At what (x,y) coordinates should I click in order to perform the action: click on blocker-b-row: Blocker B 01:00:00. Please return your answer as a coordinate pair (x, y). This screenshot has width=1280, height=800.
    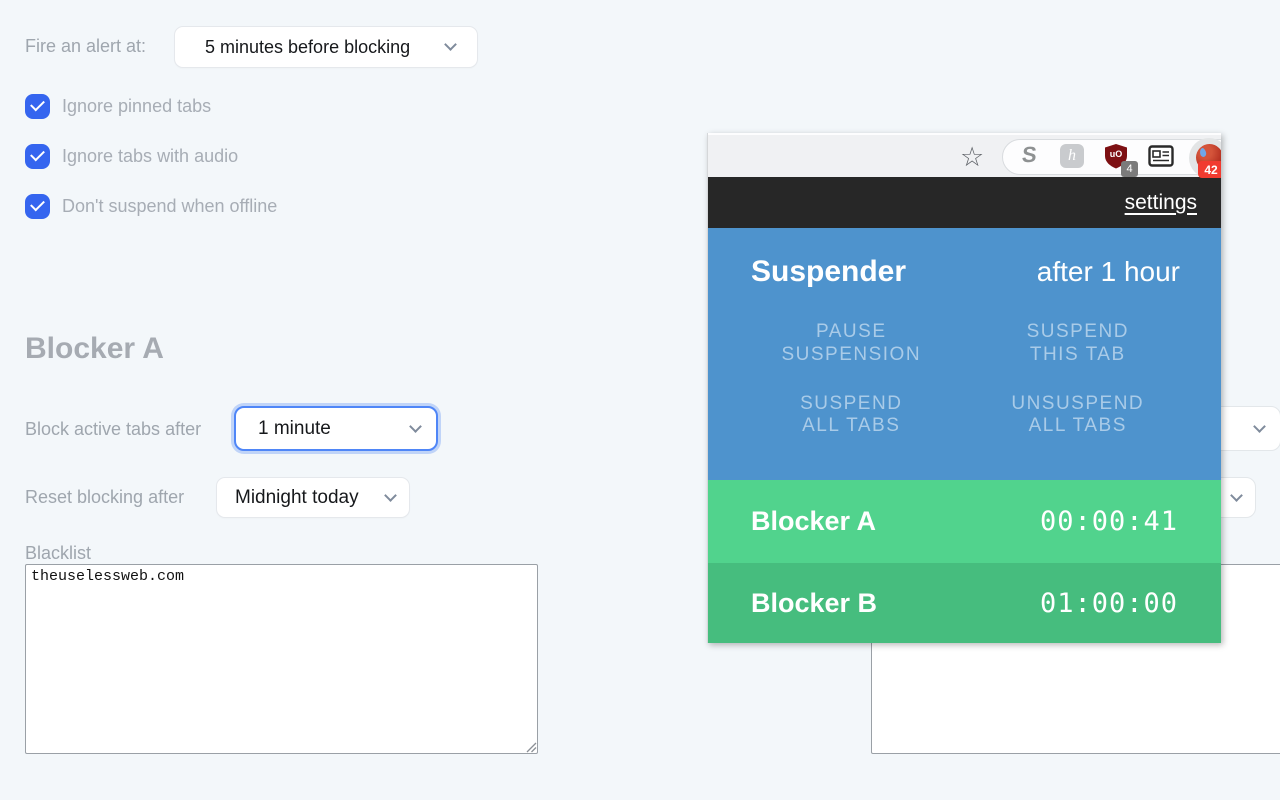
    Looking at the image, I should click on (964, 603).